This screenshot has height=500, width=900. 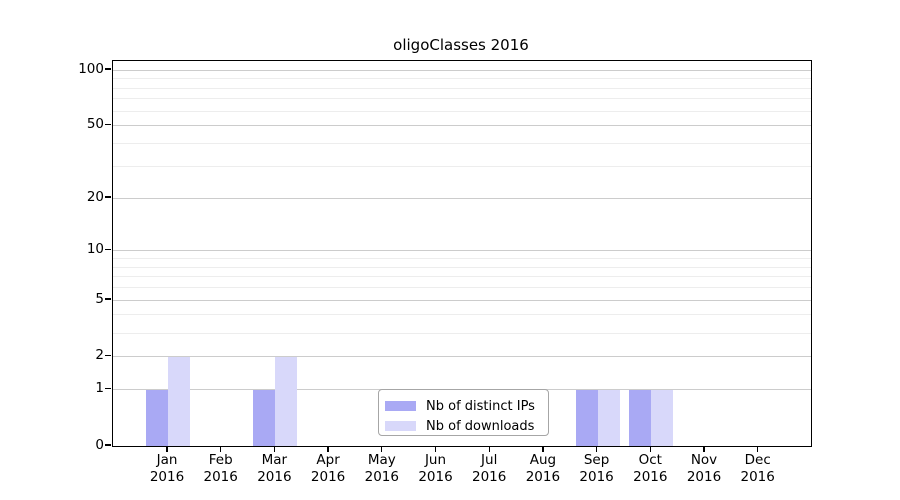 What do you see at coordinates (757, 460) in the screenshot?
I see `month-label: Dec` at bounding box center [757, 460].